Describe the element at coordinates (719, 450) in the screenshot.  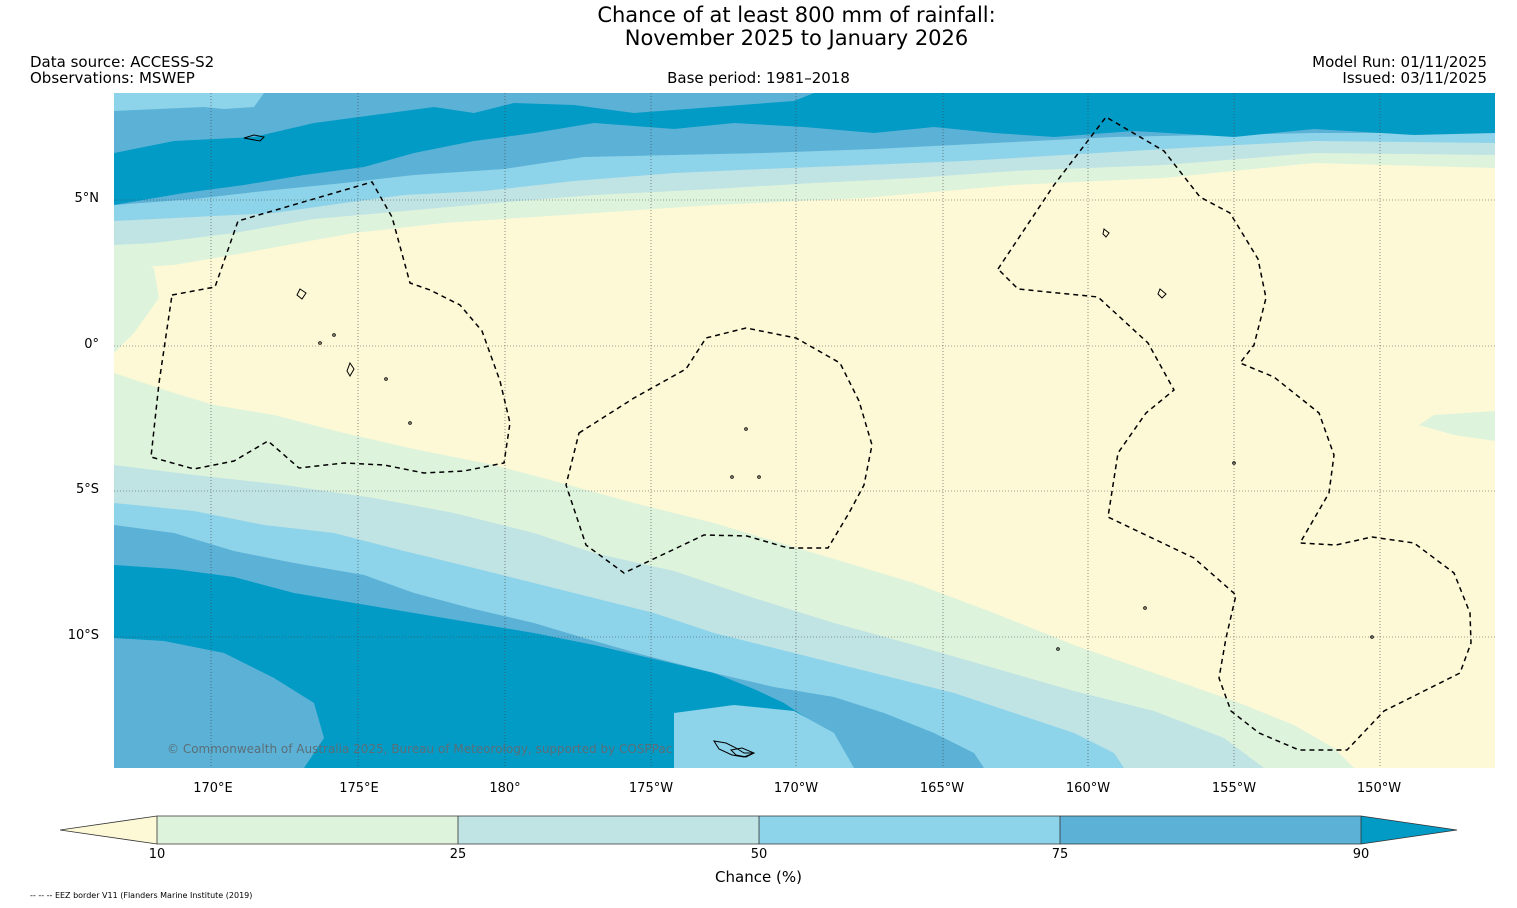
I see `eez-border-kiribati-phoenix` at that location.